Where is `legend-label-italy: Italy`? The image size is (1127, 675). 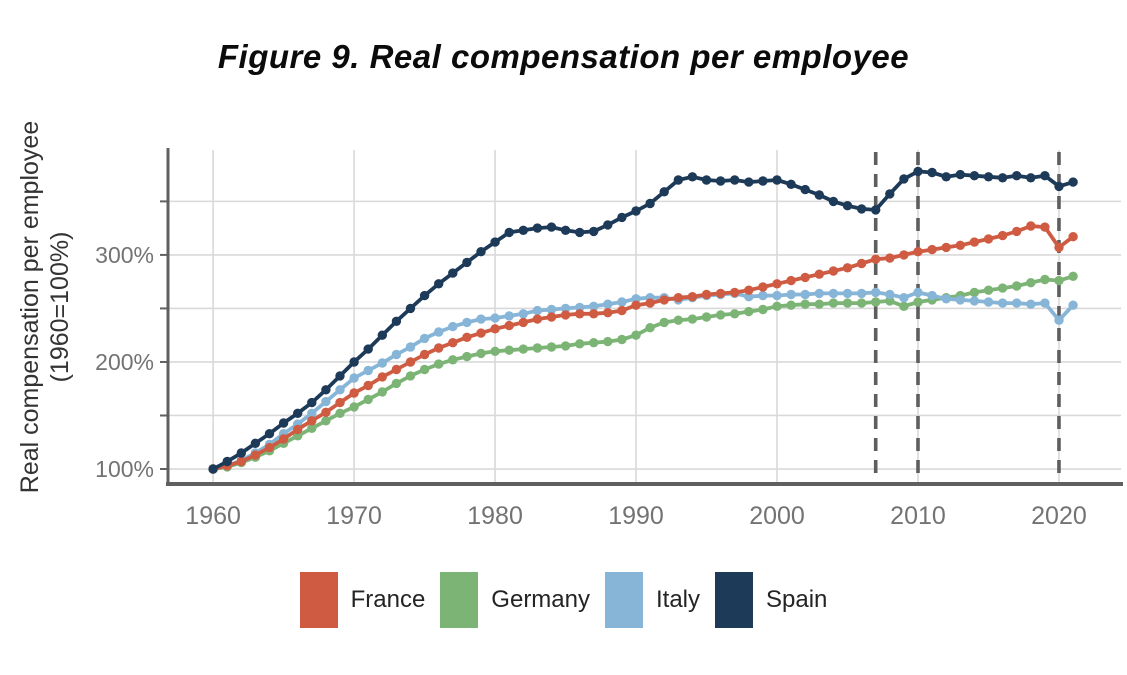
legend-label-italy: Italy is located at coordinates (678, 599).